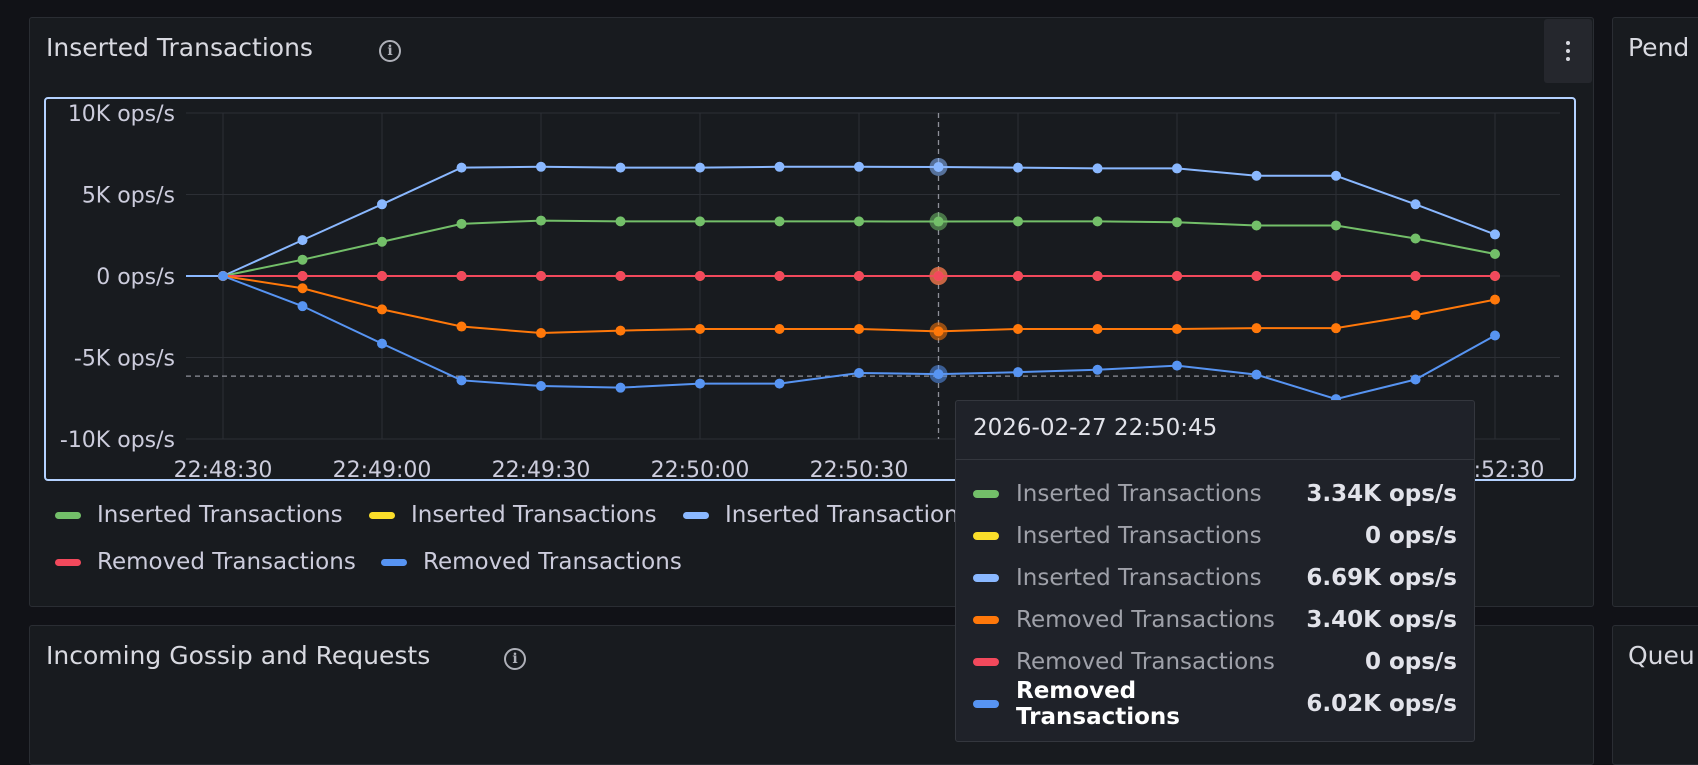  What do you see at coordinates (1381, 704) in the screenshot?
I see `tooltip-series-value: 6.02K ops/s` at bounding box center [1381, 704].